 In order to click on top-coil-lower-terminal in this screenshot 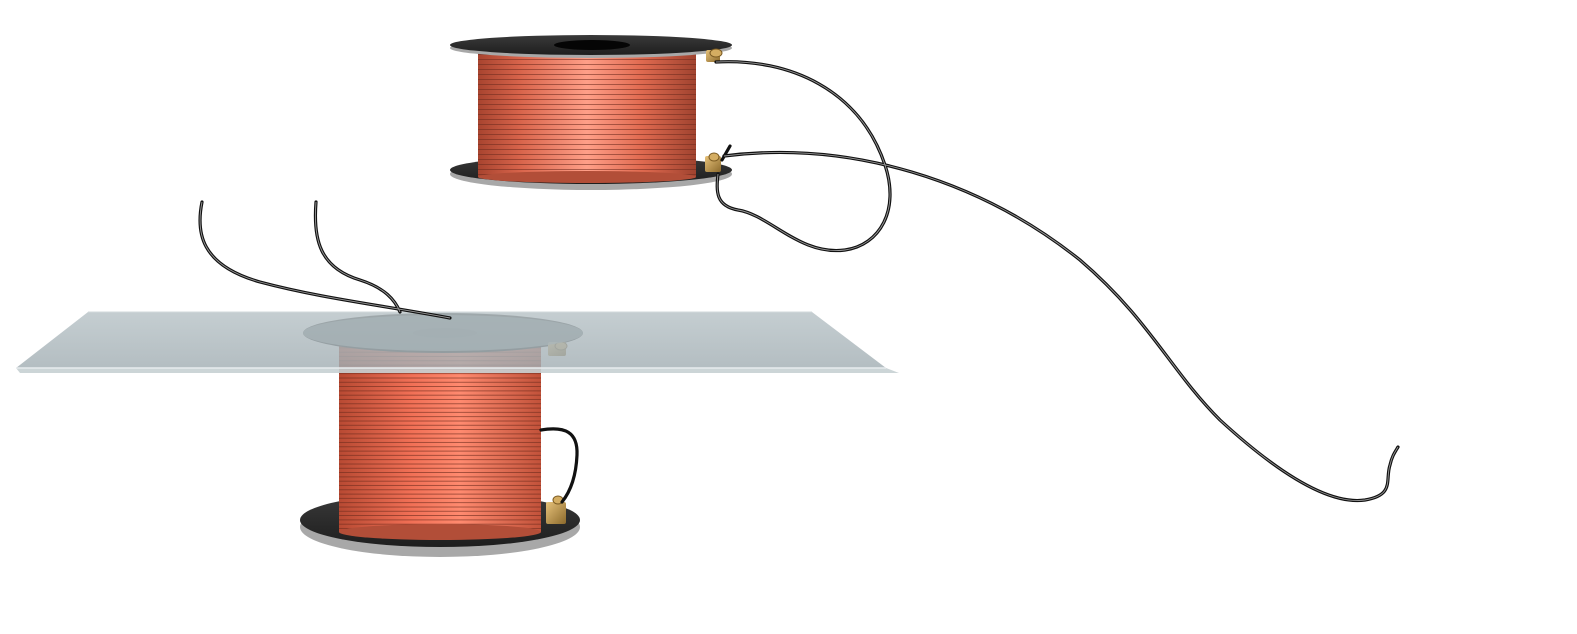, I will do `click(713, 162)`.